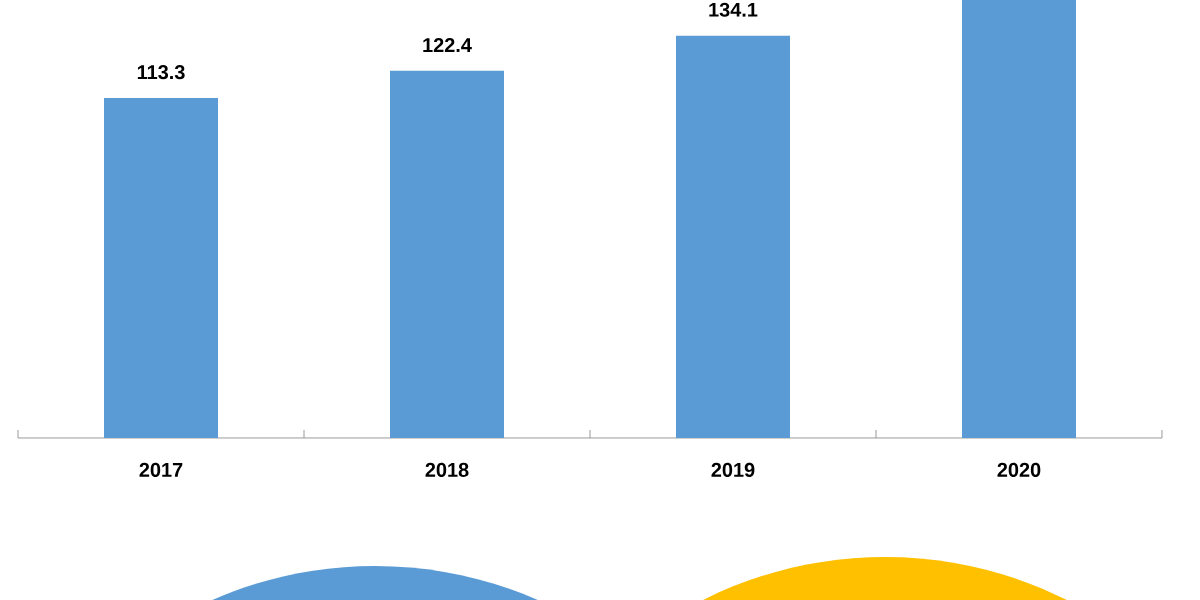  I want to click on x-tick-label: 2017, so click(161, 469).